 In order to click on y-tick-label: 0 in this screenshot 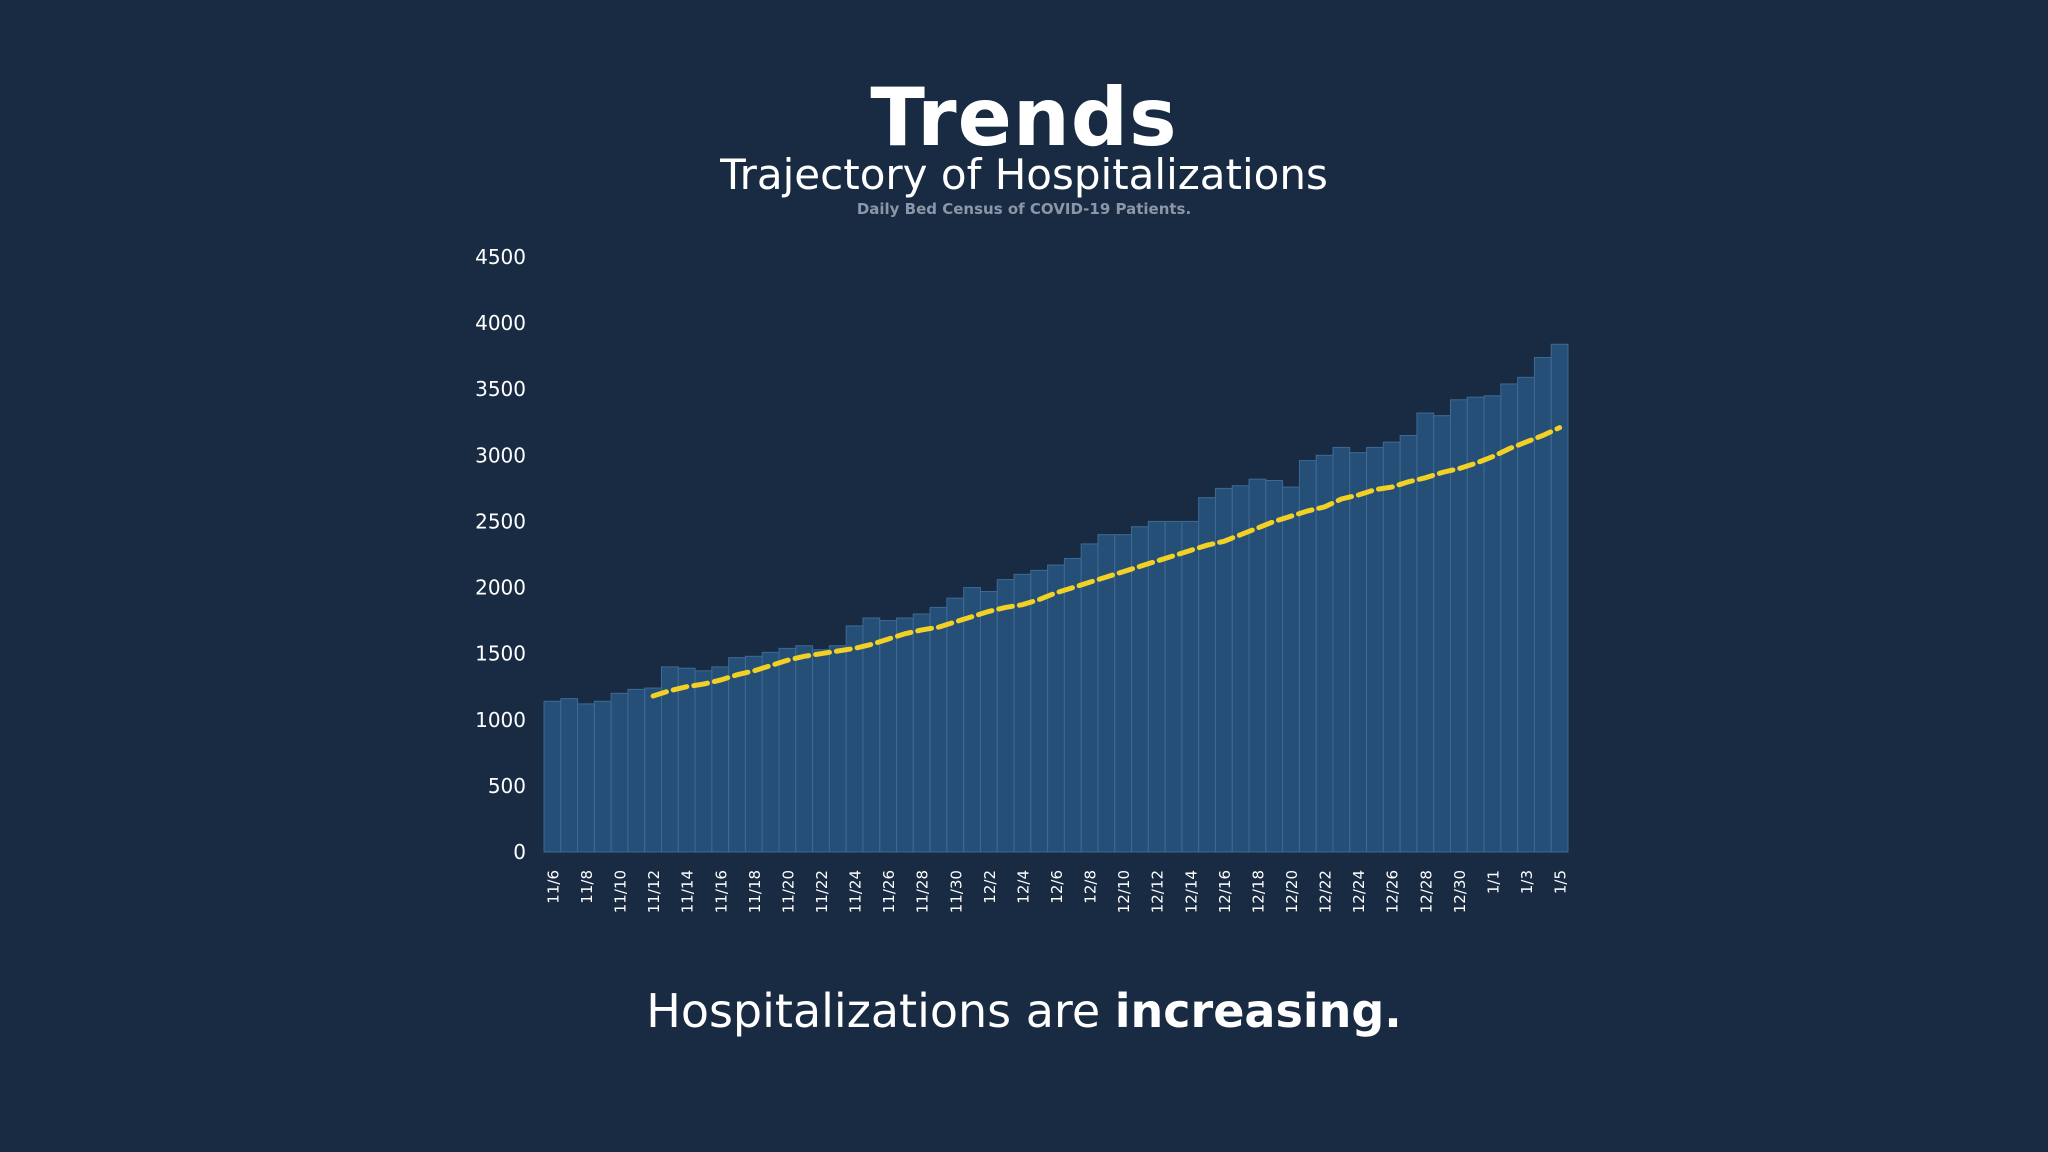, I will do `click(519, 852)`.